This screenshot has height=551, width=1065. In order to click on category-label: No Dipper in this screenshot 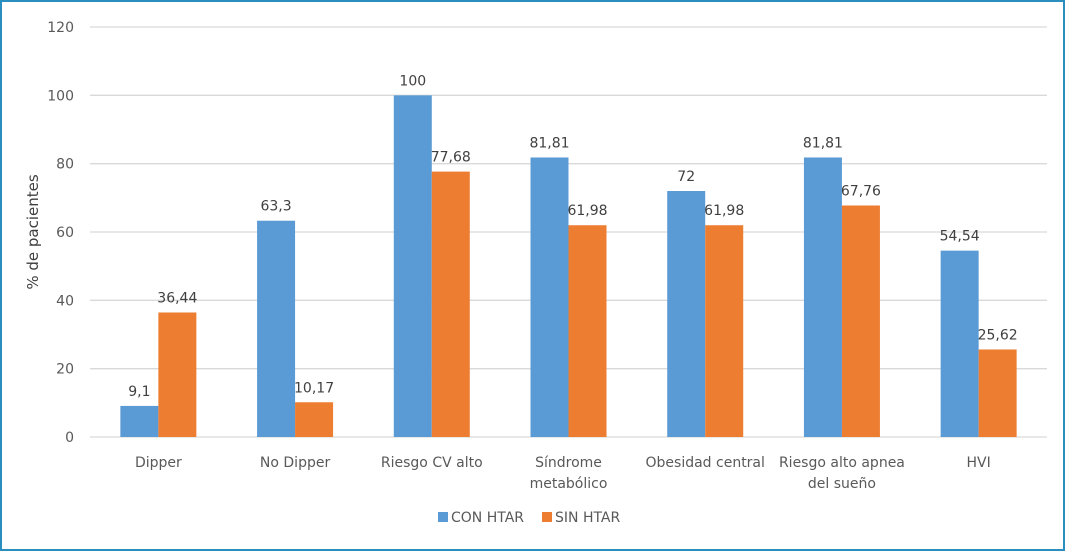, I will do `click(295, 463)`.